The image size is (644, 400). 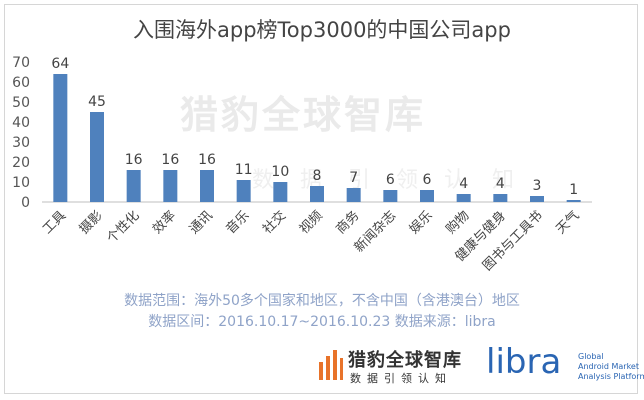 I want to click on watermark-text: 猎豹全球智库, so click(x=303, y=115).